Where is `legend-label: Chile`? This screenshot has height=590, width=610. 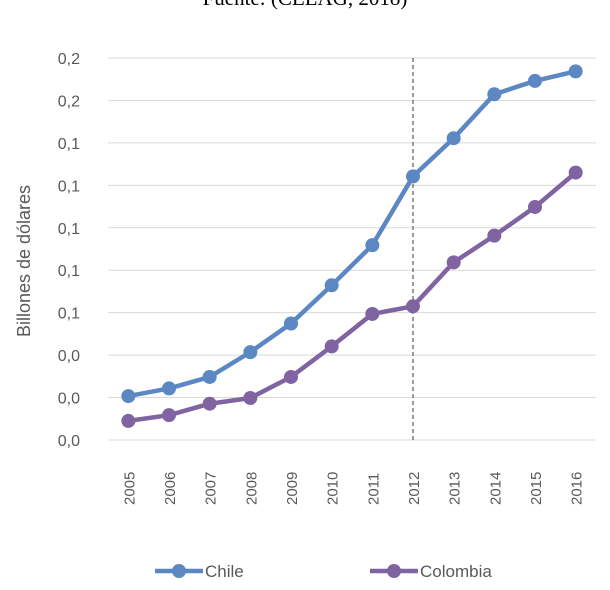 legend-label: Chile is located at coordinates (224, 571).